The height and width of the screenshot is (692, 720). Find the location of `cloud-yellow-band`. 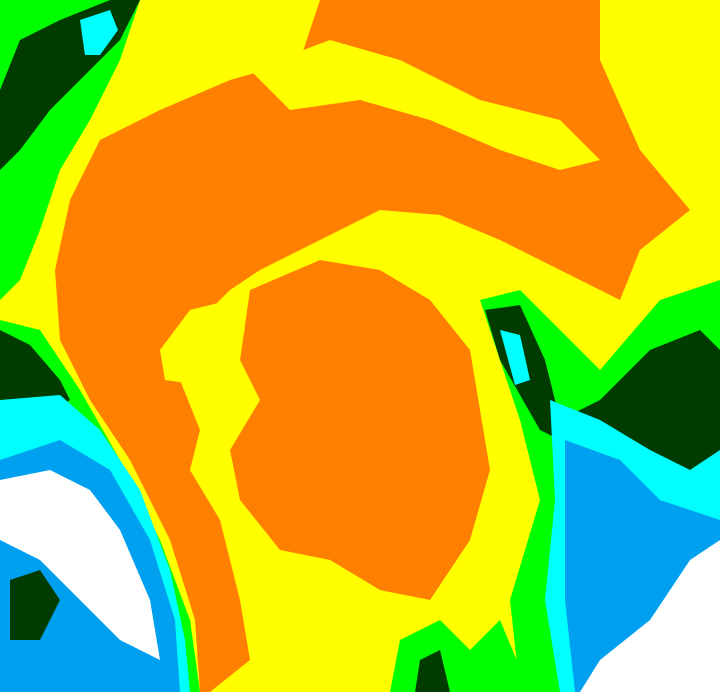

cloud-yellow-band is located at coordinates (425, 105).